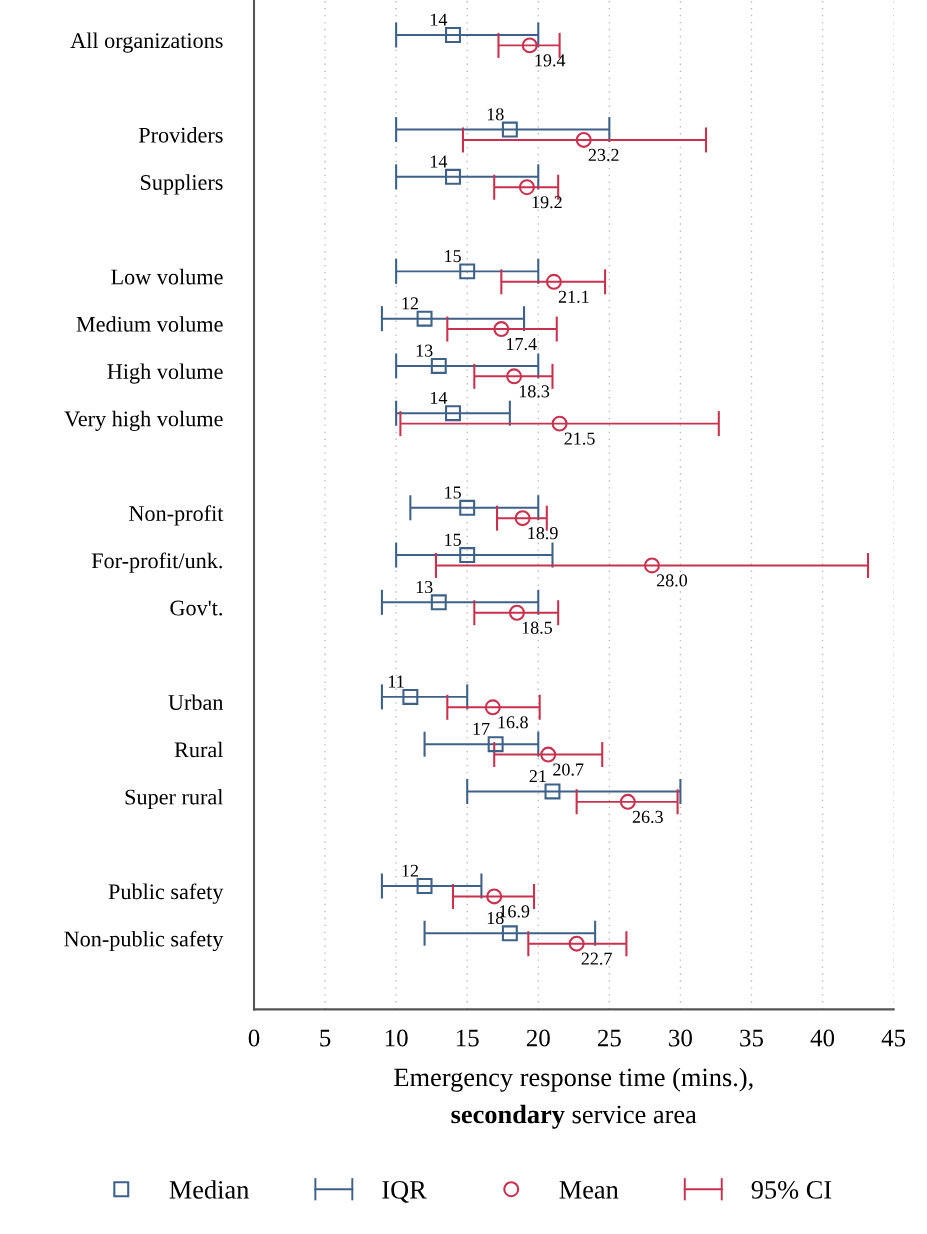 Image resolution: width=927 pixels, height=1234 pixels. I want to click on y-tick-label: Providers, so click(180, 135).